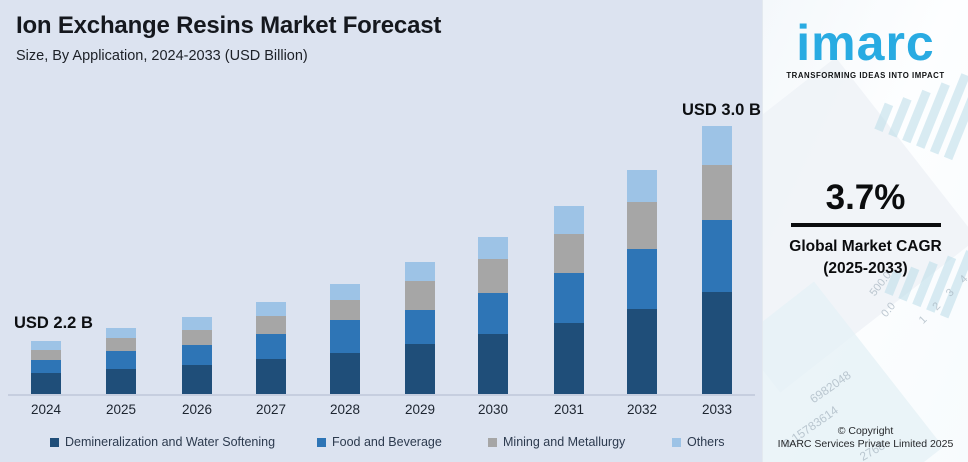  I want to click on bar-2026, so click(197, 355).